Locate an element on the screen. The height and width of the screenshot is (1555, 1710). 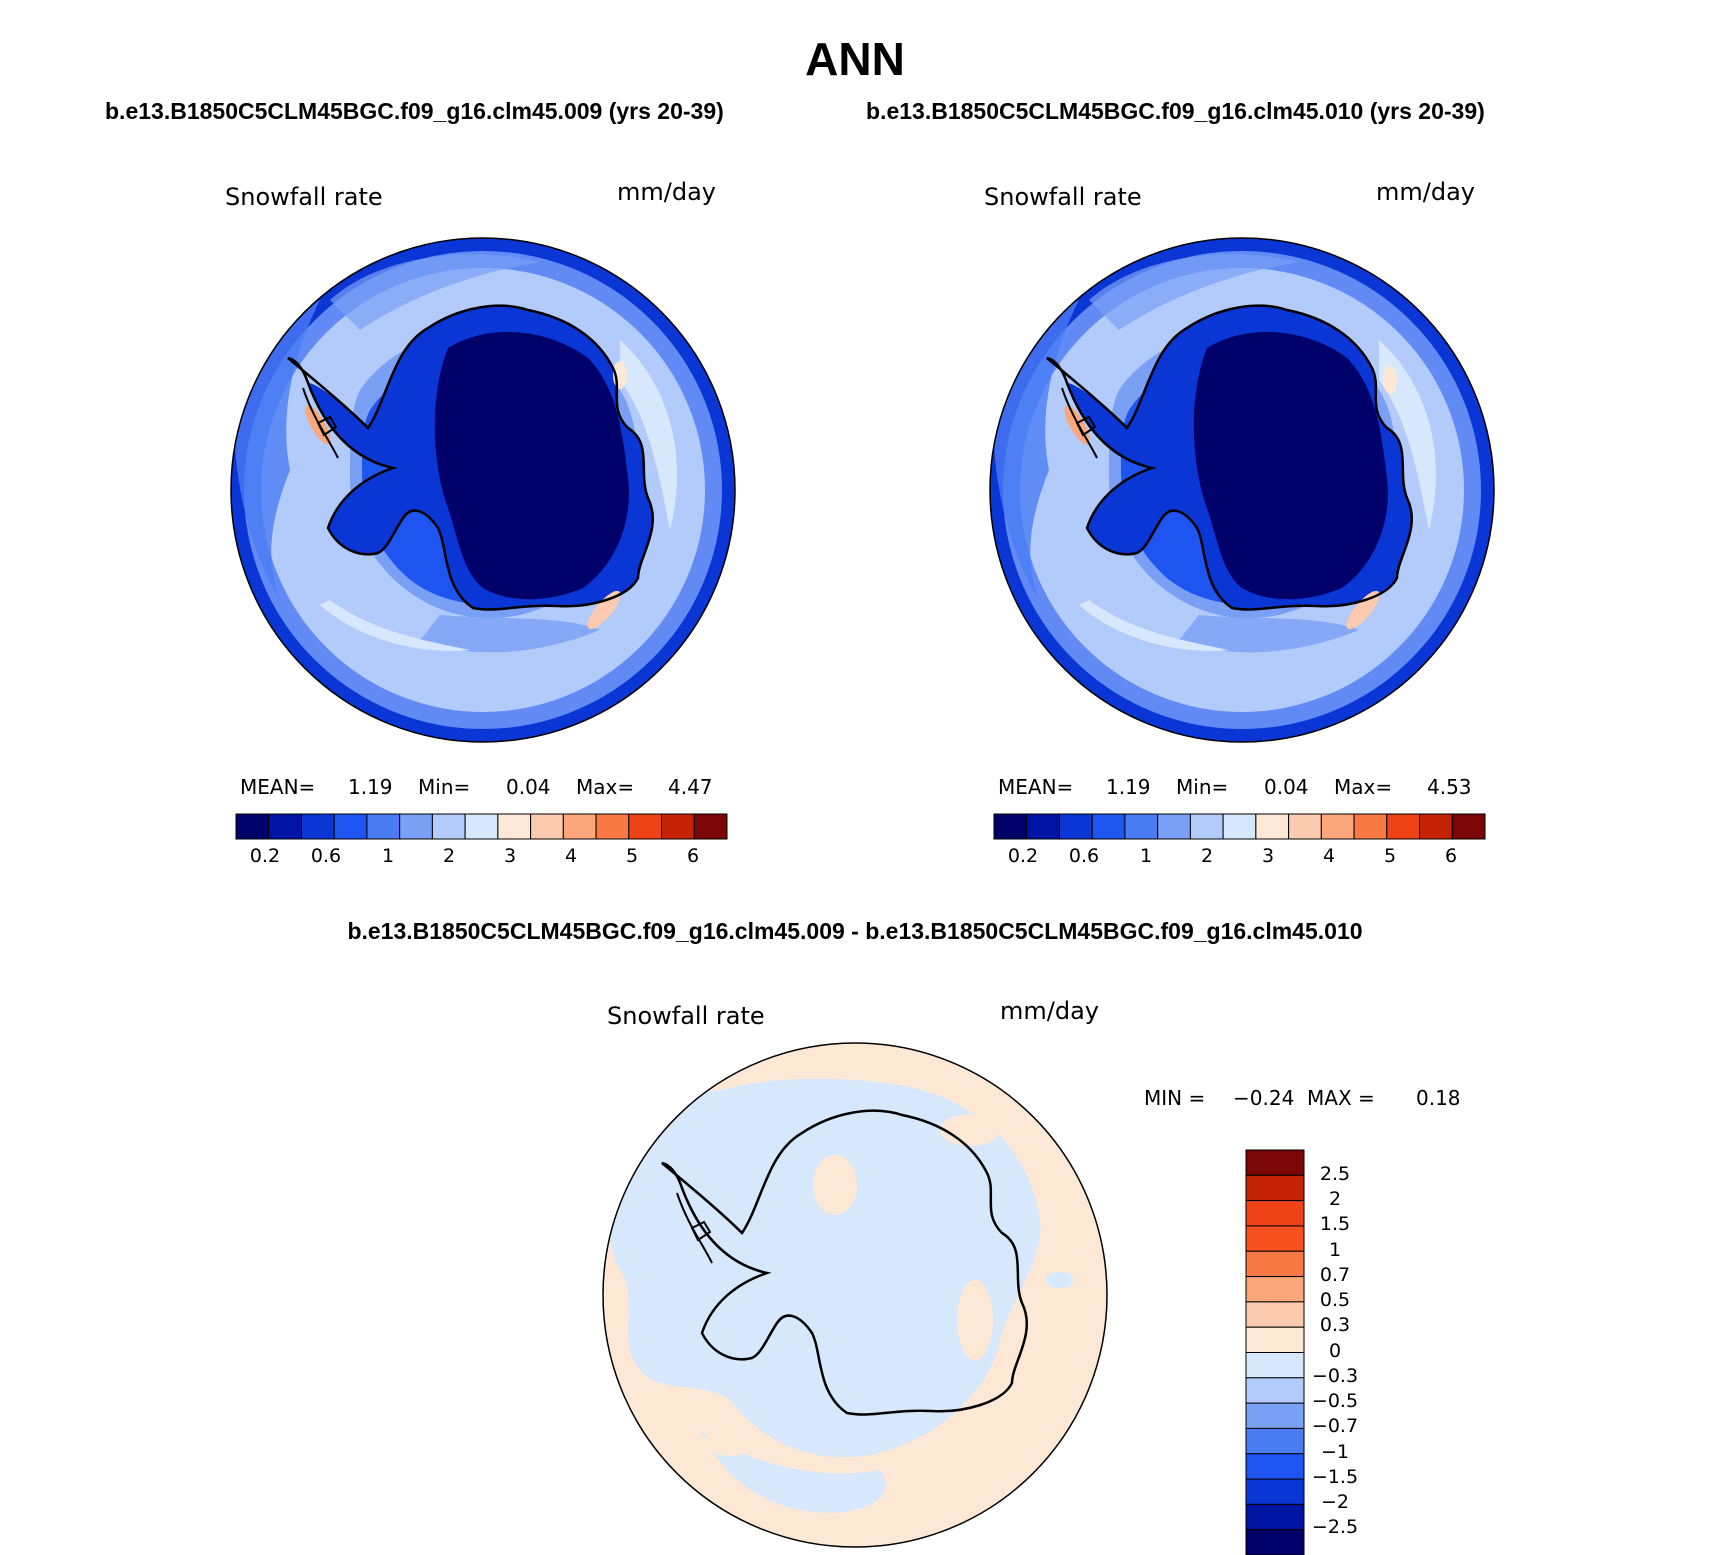
left-tick-label: 4 is located at coordinates (571, 856).